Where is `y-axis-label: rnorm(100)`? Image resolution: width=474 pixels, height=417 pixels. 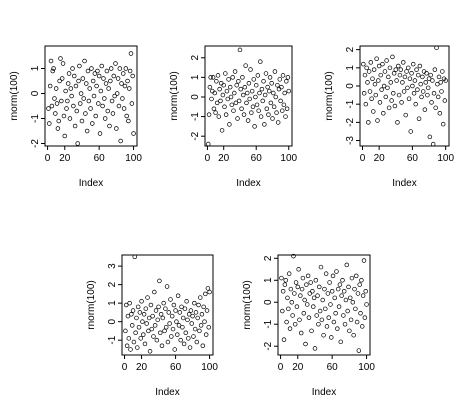 y-axis-label: rnorm(100) is located at coordinates (329, 95).